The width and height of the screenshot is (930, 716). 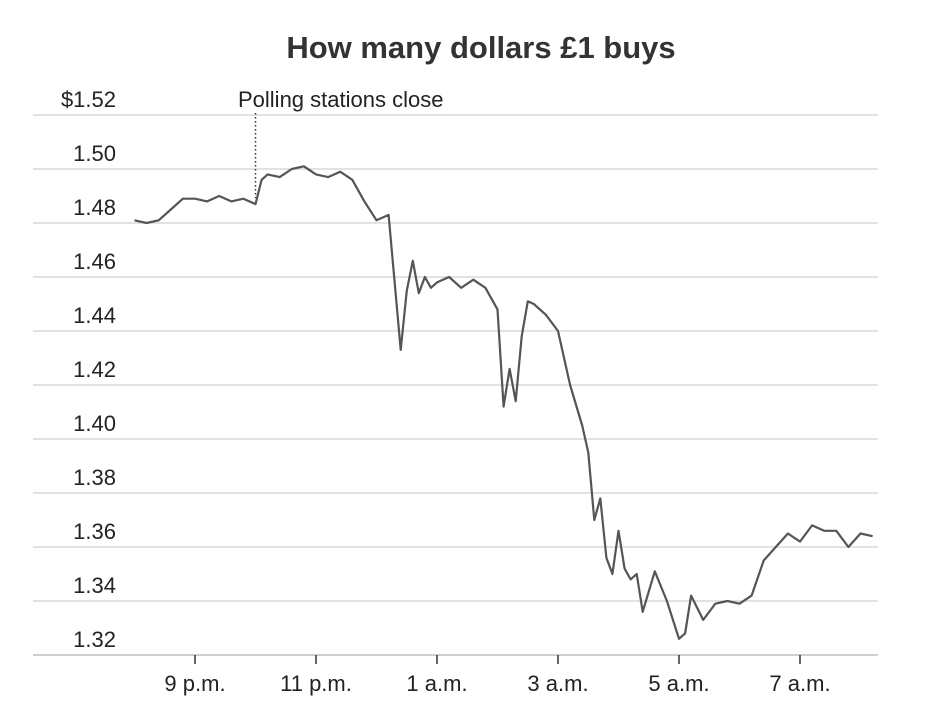 What do you see at coordinates (436, 683) in the screenshot?
I see `x-tick-label: 1 a.m.` at bounding box center [436, 683].